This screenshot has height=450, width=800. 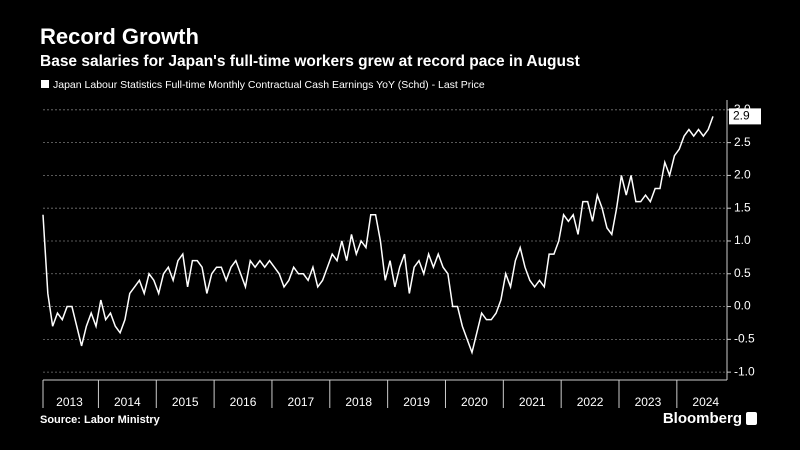 What do you see at coordinates (742, 240) in the screenshot?
I see `y-tick-label: 1.0` at bounding box center [742, 240].